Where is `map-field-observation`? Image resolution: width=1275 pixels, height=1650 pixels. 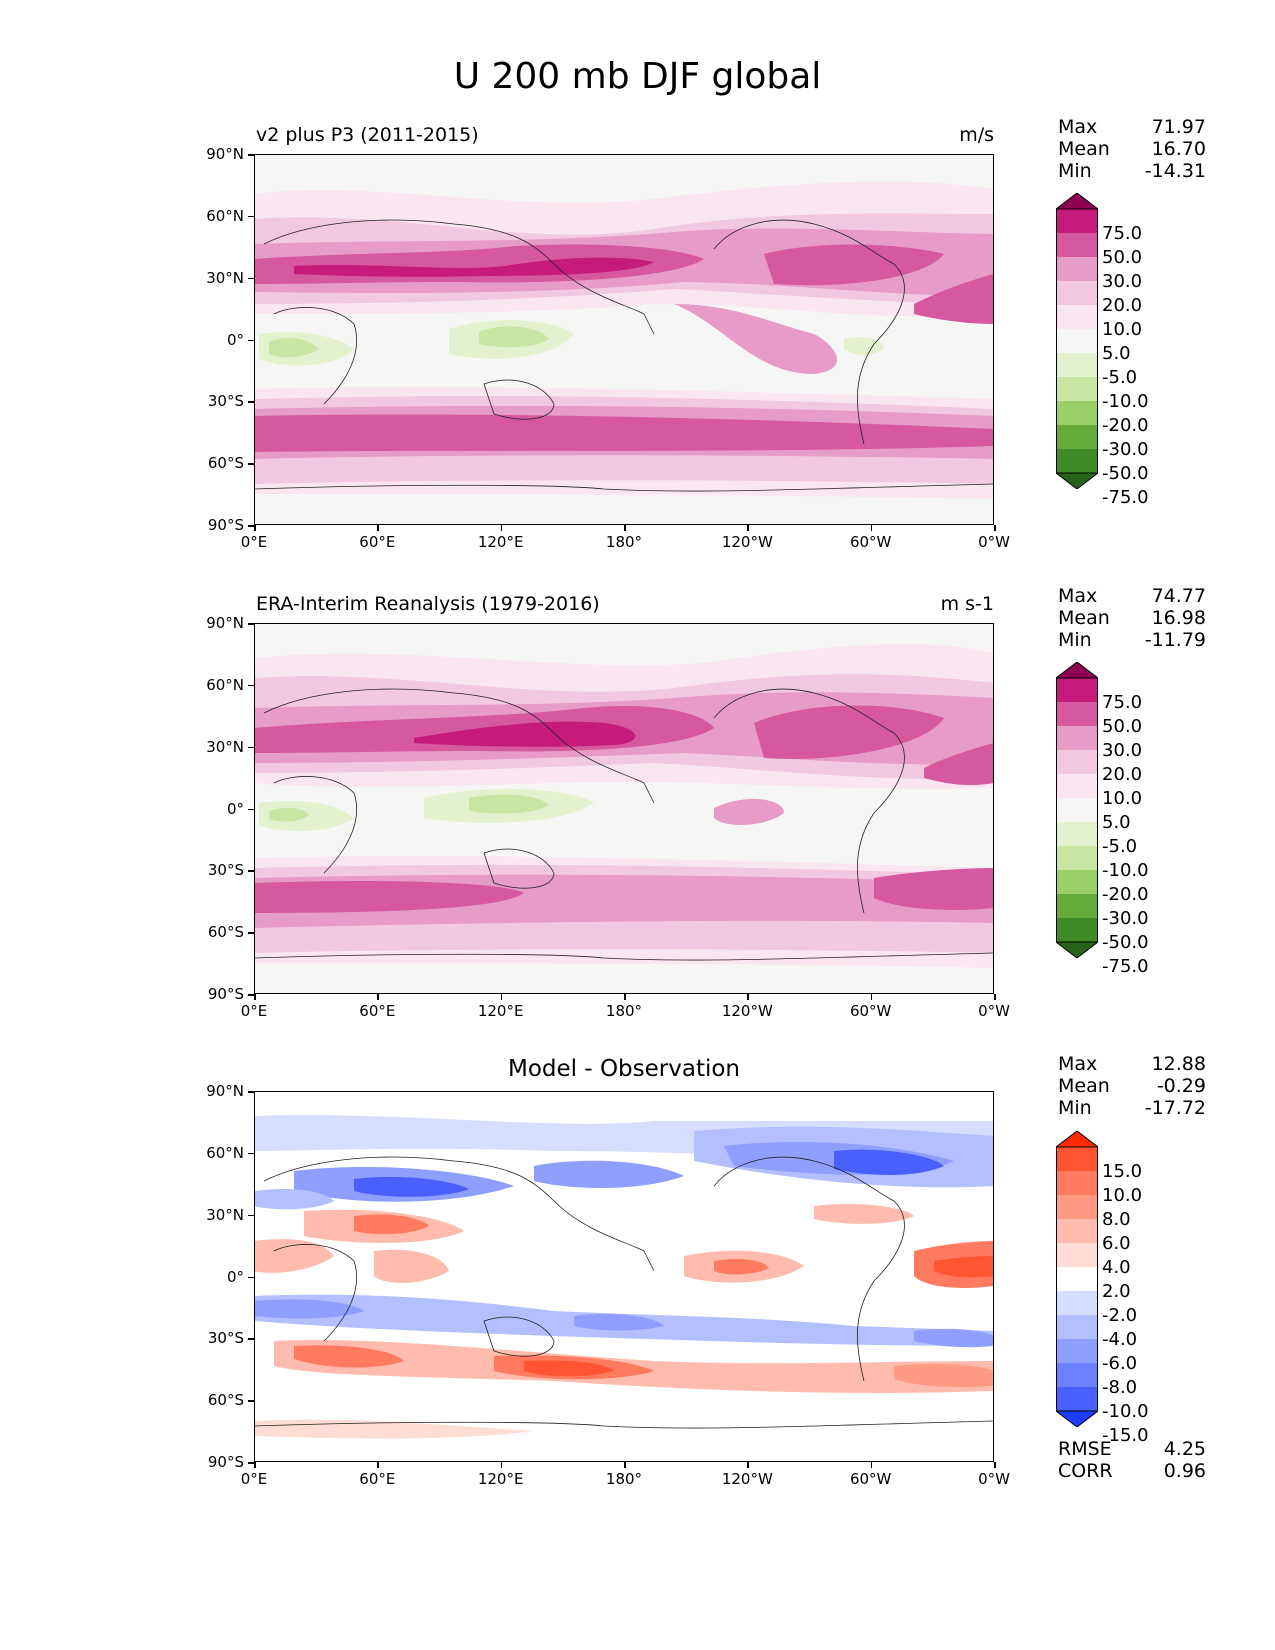
map-field-observation is located at coordinates (624, 808).